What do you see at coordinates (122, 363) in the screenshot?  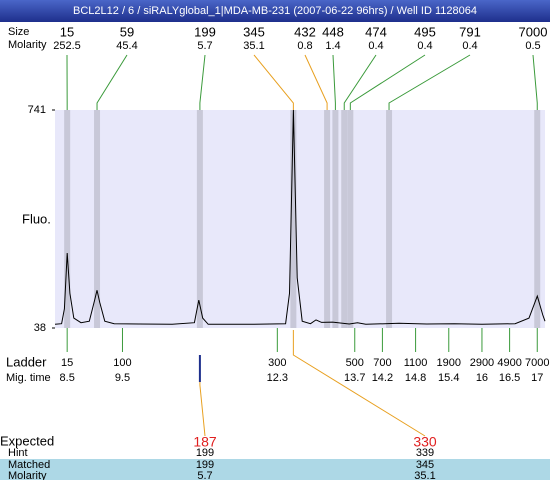 I see `ladder-size: 100` at bounding box center [122, 363].